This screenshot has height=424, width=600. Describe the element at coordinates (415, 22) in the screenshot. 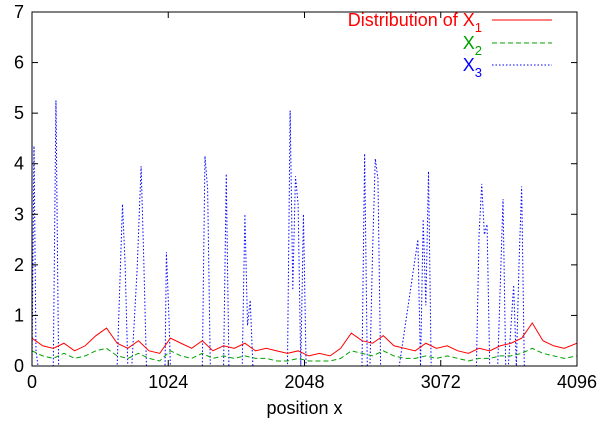

I see `legend-label-1: Distribution of X1` at that location.